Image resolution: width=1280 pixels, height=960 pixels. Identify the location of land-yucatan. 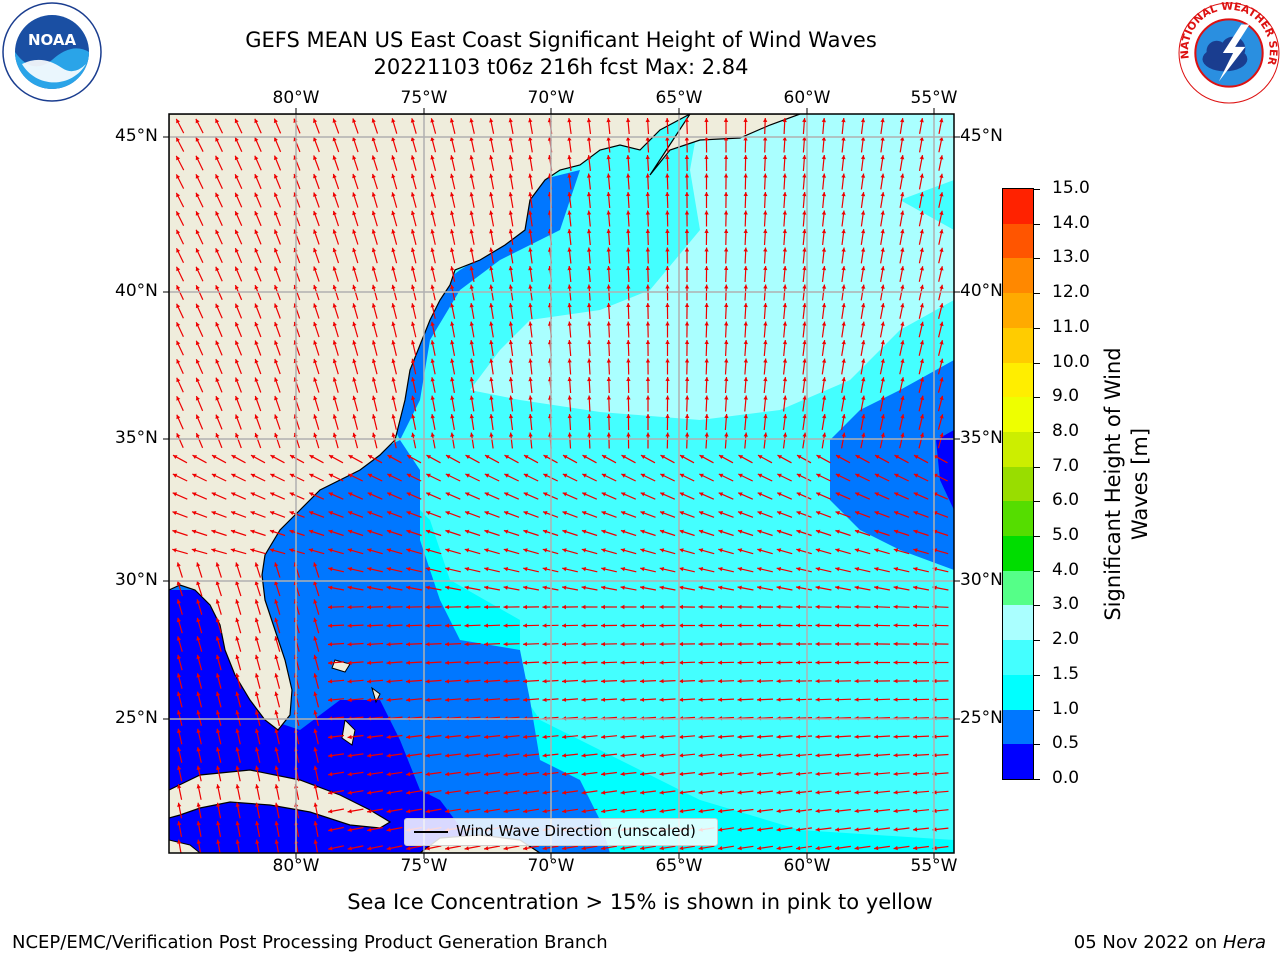
(185, 846).